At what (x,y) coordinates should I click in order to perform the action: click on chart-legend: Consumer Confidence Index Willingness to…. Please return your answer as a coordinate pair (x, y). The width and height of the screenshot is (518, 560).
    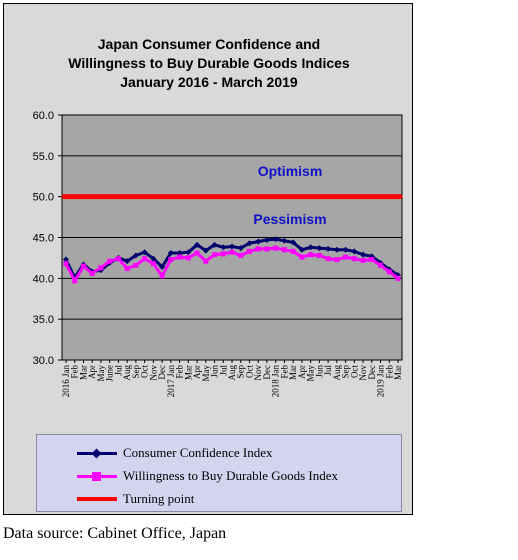
    Looking at the image, I should click on (219, 473).